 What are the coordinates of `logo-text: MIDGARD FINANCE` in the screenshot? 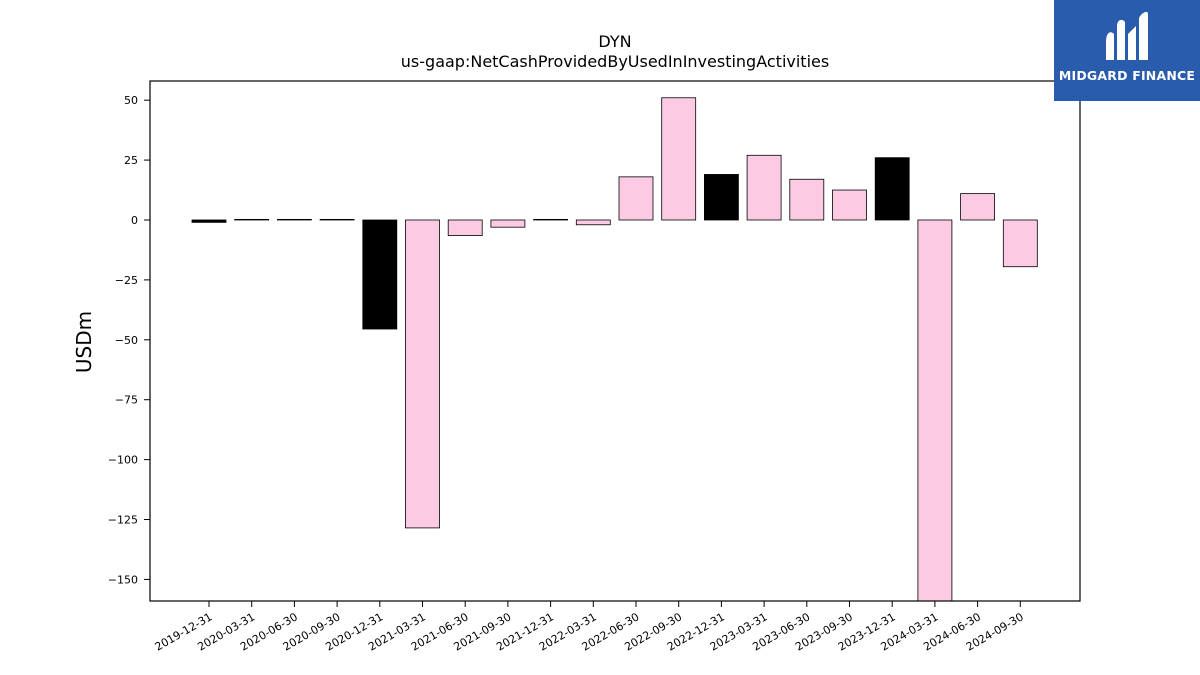 It's located at (1127, 75).